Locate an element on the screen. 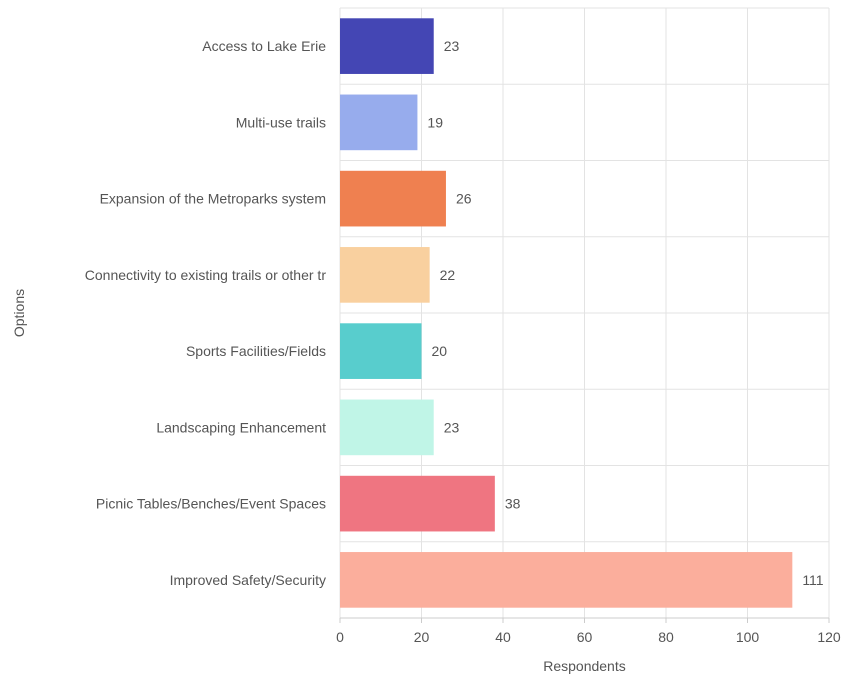  category-label: Access to Lake Erie is located at coordinates (264, 46).